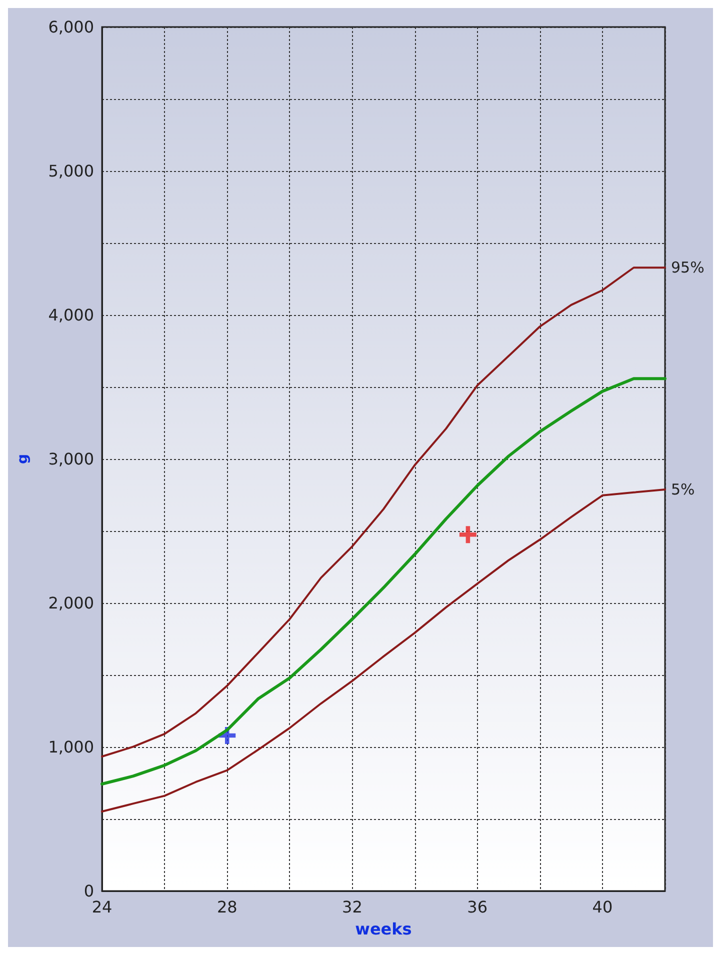 This screenshot has width=721, height=955. What do you see at coordinates (602, 907) in the screenshot?
I see `x-tick-label: 40` at bounding box center [602, 907].